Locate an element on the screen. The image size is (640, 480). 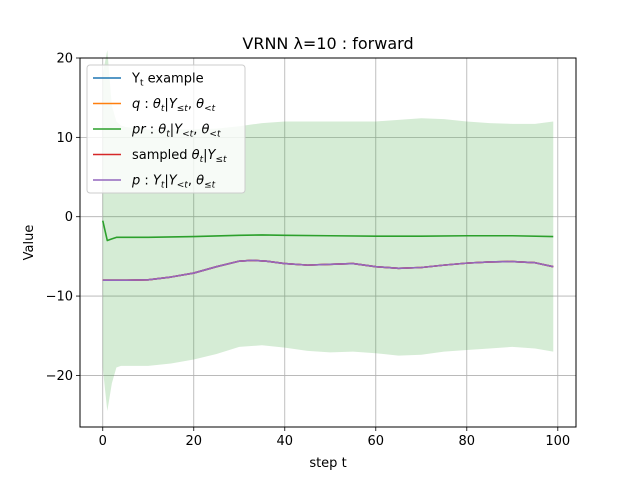
x-tick-label: 100 is located at coordinates (557, 441).